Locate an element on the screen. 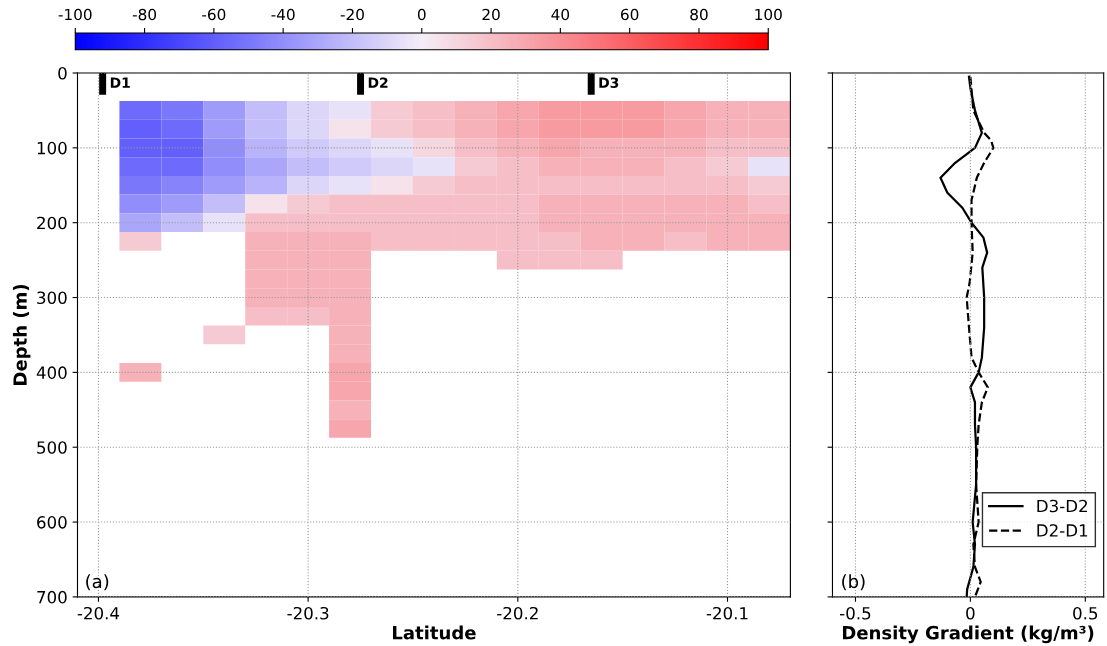 The width and height of the screenshot is (1107, 646). color-bar-label: 40 is located at coordinates (560, 14).